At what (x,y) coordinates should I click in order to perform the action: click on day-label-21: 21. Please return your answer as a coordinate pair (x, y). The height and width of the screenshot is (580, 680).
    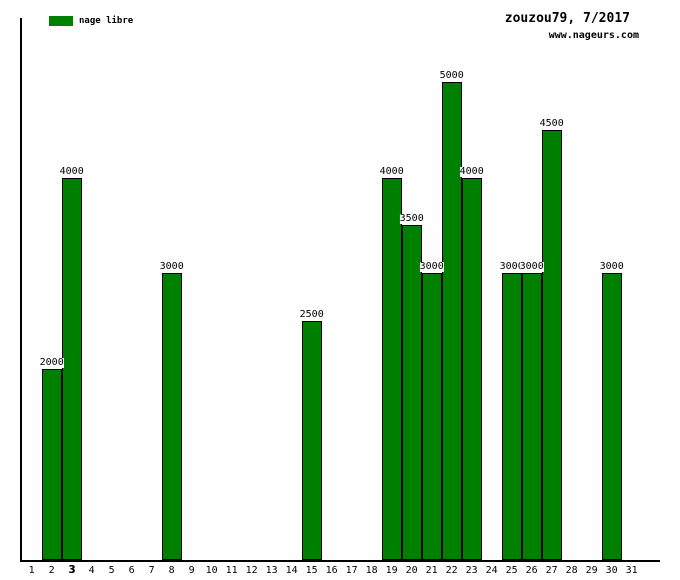
    Looking at the image, I should click on (431, 570).